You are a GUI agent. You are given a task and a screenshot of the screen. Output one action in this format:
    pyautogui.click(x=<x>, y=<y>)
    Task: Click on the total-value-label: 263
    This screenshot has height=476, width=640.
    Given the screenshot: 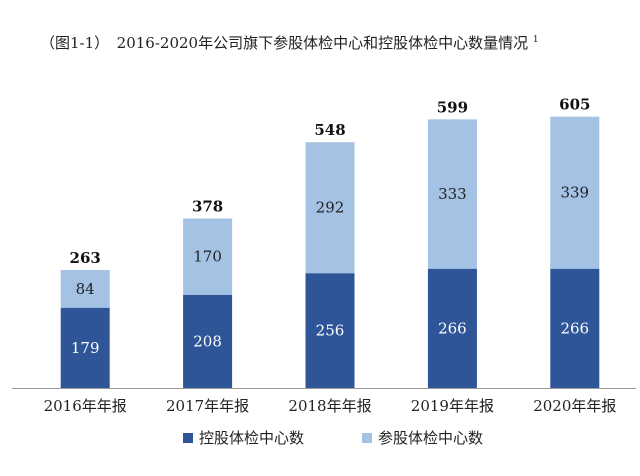 What is the action you would take?
    pyautogui.click(x=85, y=258)
    